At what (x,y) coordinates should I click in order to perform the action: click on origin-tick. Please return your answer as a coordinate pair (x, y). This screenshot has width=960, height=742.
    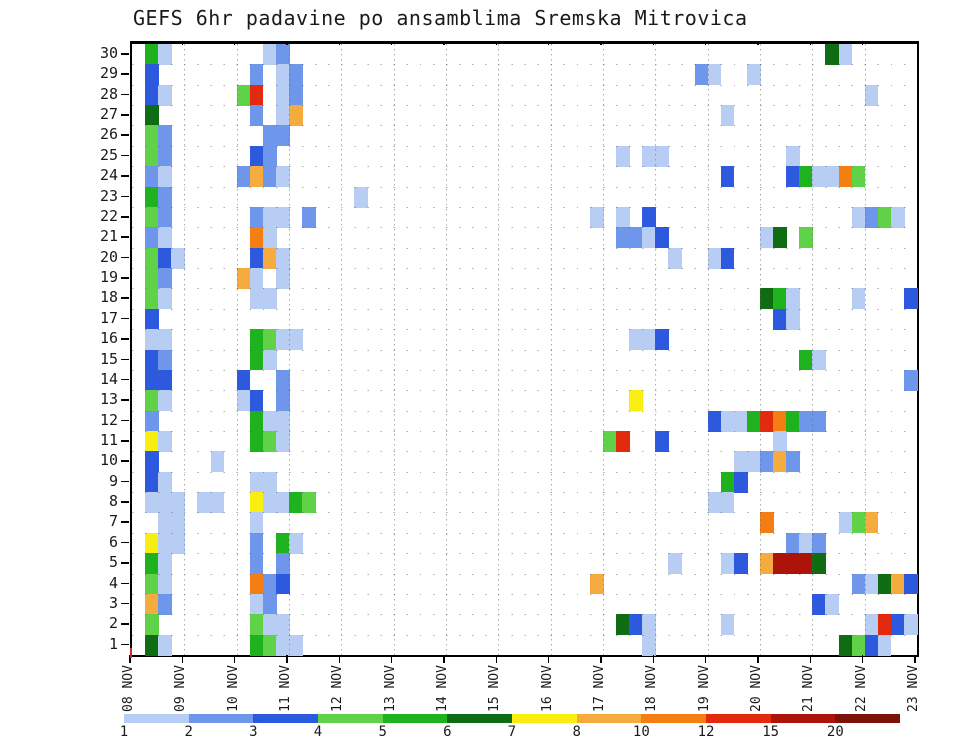
    Looking at the image, I should click on (131, 653).